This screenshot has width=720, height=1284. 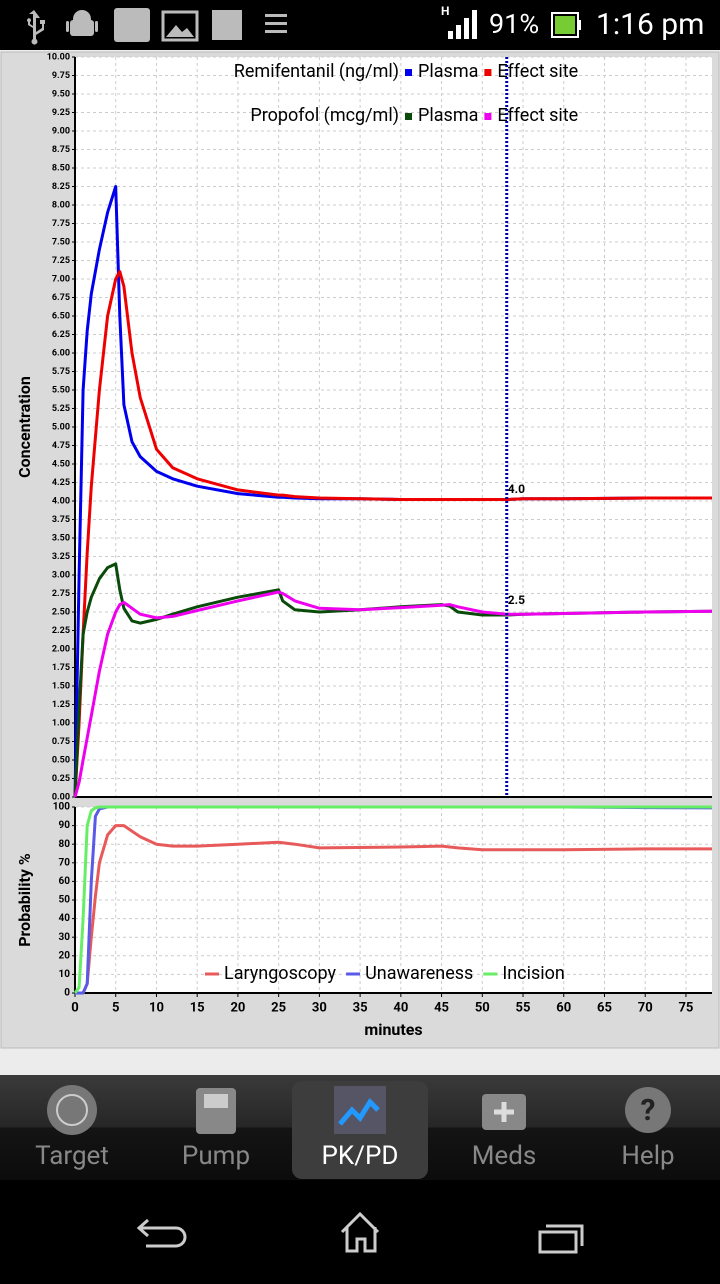 What do you see at coordinates (441, 1007) in the screenshot?
I see `x-tick-label: 45` at bounding box center [441, 1007].